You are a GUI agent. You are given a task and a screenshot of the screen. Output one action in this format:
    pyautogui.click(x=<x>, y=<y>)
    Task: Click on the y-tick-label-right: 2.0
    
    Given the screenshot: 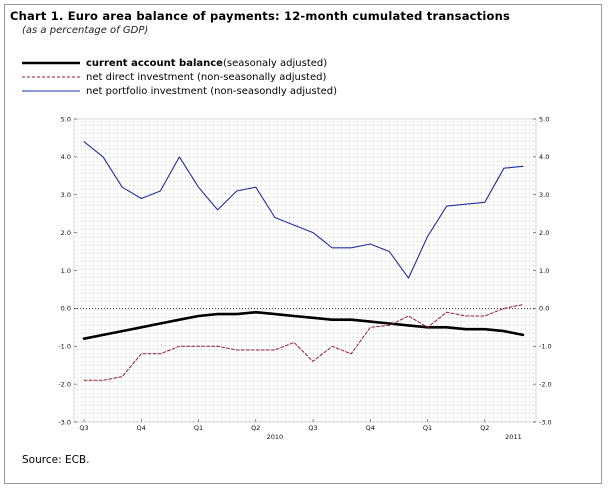 What is the action you would take?
    pyautogui.click(x=544, y=233)
    